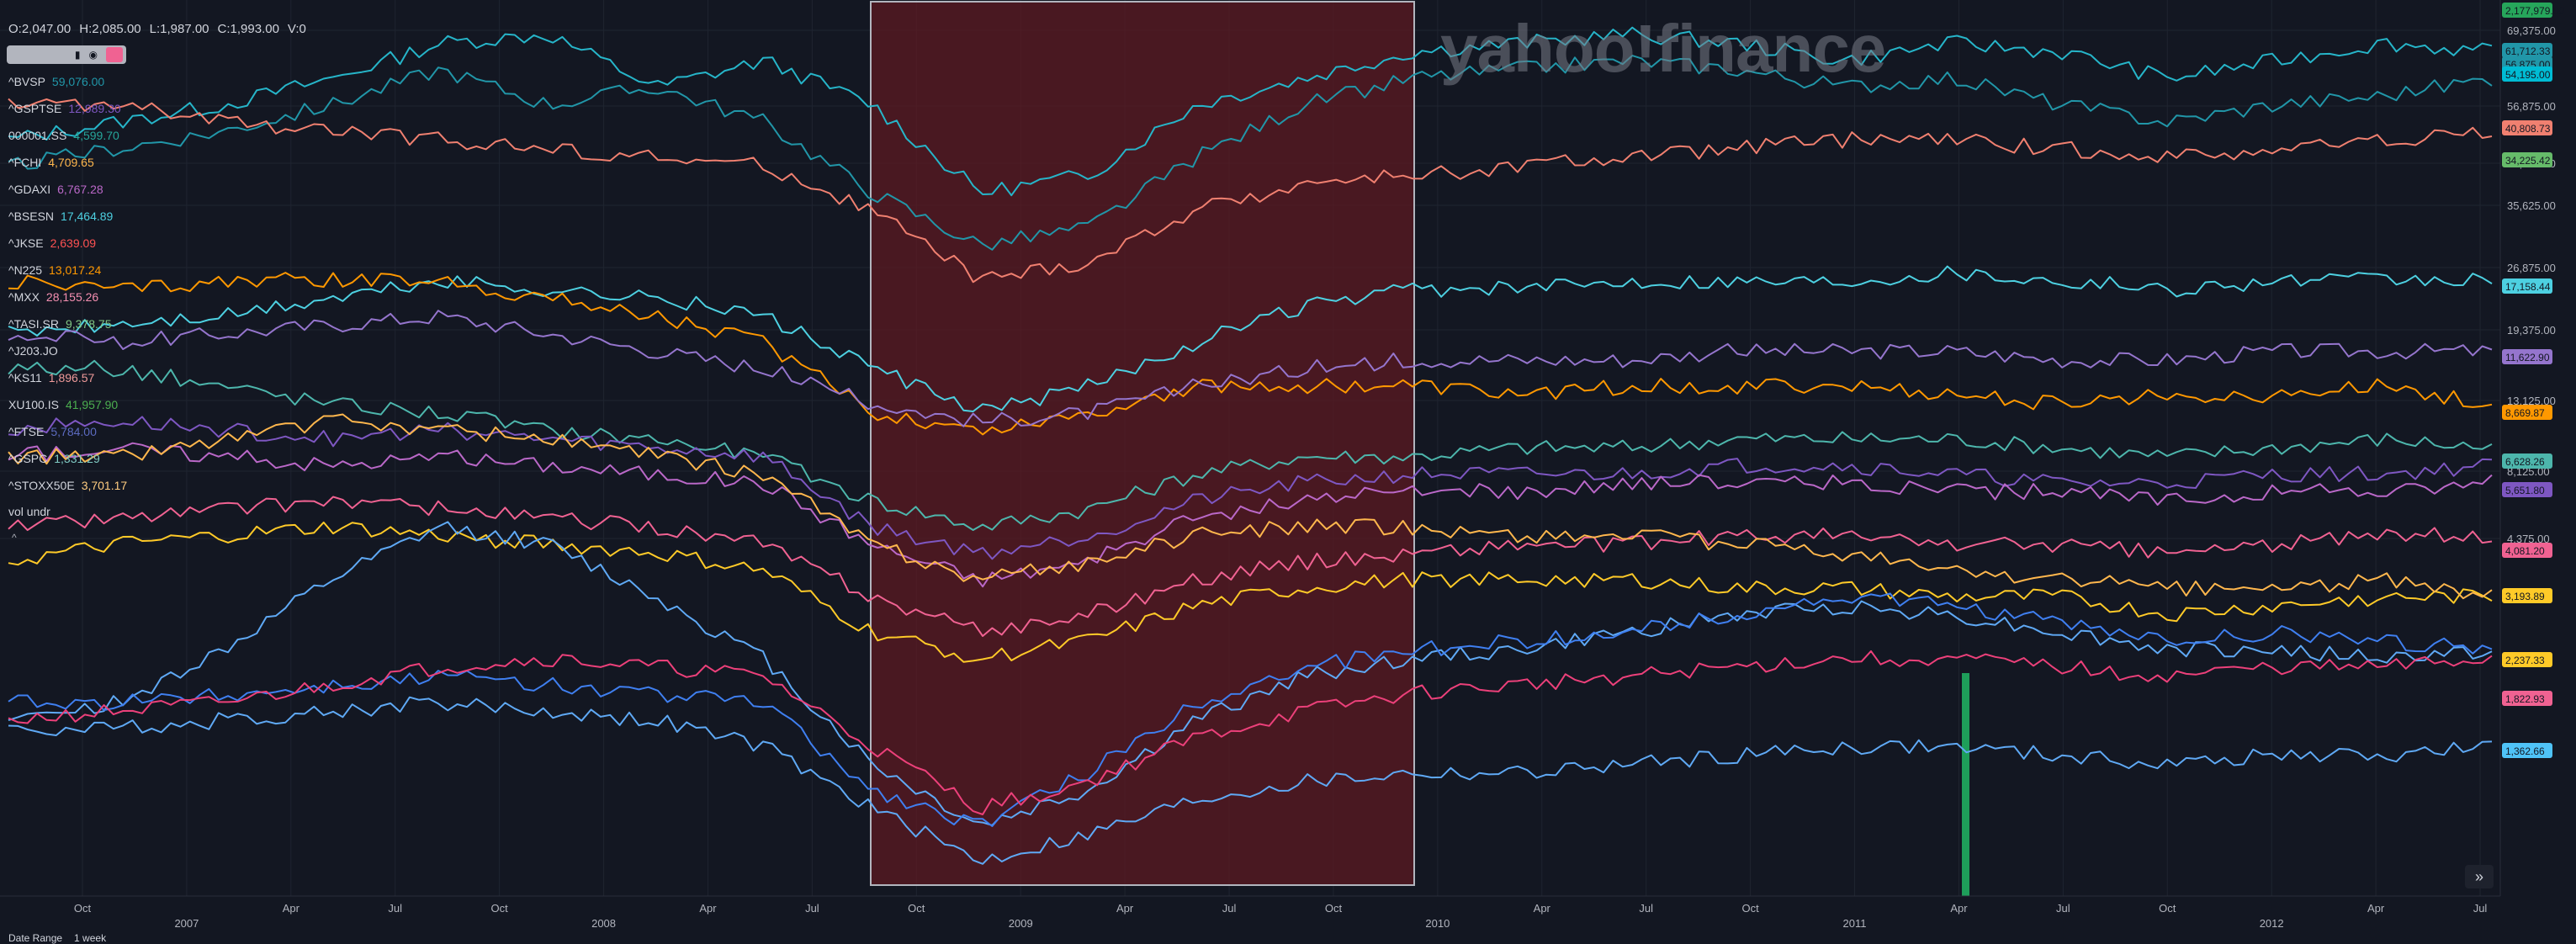 The image size is (2576, 944). I want to click on legend-item: ^GSPTSE 12,989.30, so click(67, 112).